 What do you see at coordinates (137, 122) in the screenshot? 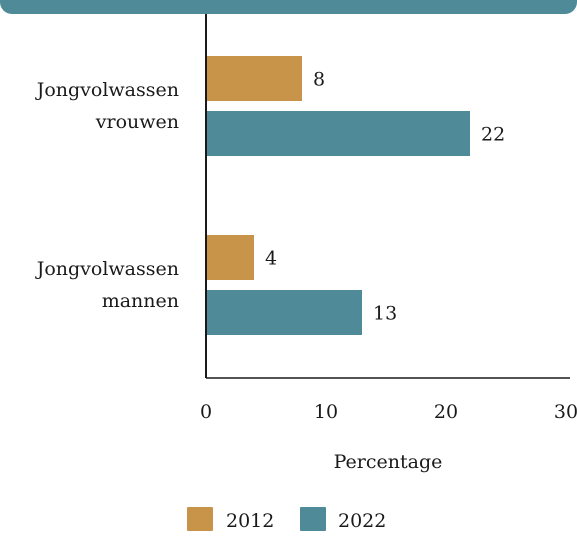
I see `category-label-0-1: vrouwen` at bounding box center [137, 122].